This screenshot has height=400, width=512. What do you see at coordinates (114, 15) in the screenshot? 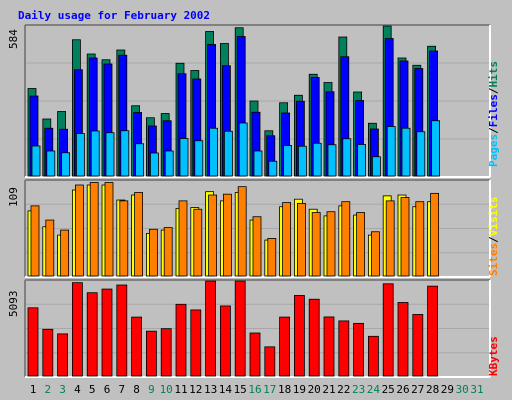
I see `chart-title: Daily usage for February 2002` at bounding box center [114, 15].